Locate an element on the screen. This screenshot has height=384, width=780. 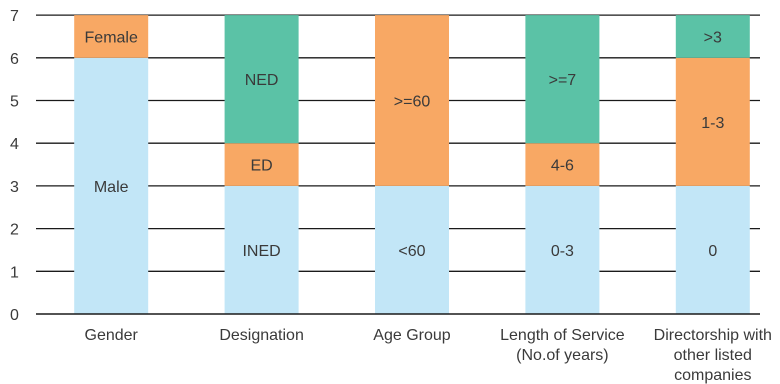
y-tick-label: 3 is located at coordinates (14, 187).